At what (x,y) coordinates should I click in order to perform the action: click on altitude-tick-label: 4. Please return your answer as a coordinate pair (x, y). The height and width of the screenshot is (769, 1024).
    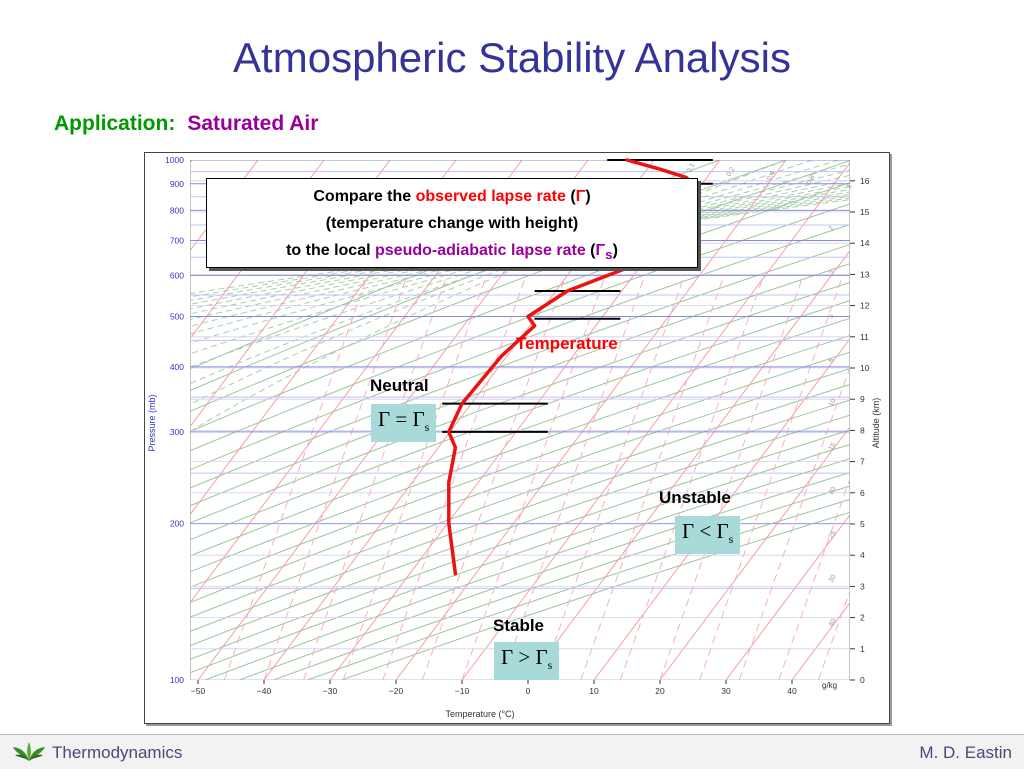
    Looking at the image, I should click on (862, 555).